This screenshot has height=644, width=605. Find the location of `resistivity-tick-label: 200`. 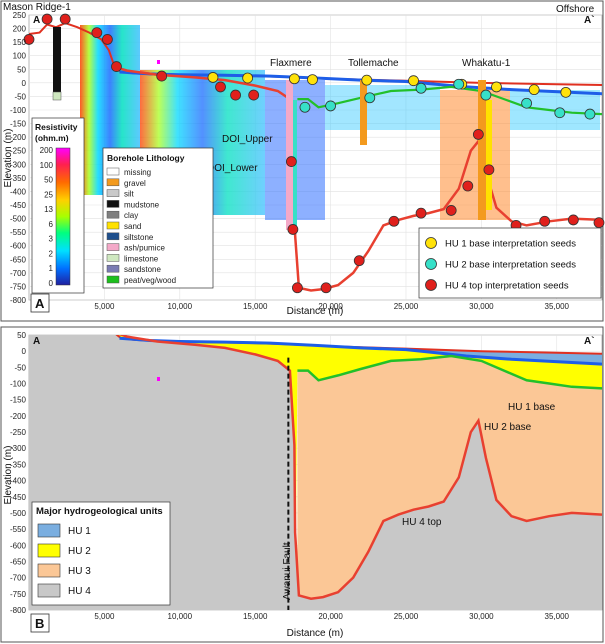

resistivity-tick-label: 200 is located at coordinates (47, 150).